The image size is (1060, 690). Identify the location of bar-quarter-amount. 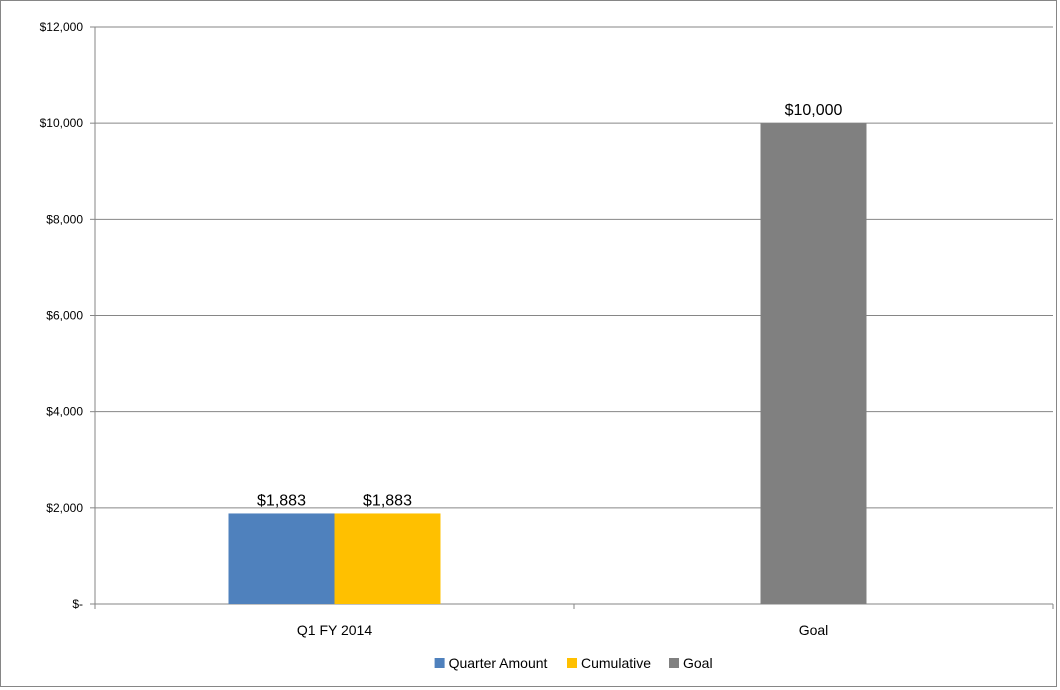
(281, 558).